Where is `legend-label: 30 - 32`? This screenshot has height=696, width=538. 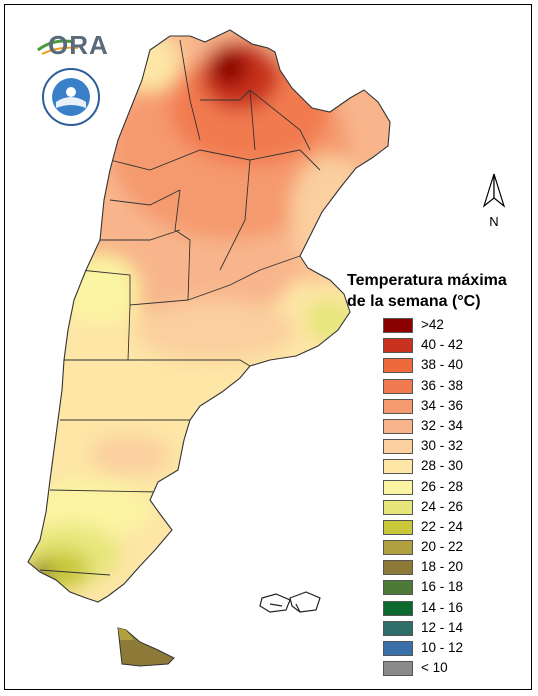 legend-label: 30 - 32 is located at coordinates (442, 446).